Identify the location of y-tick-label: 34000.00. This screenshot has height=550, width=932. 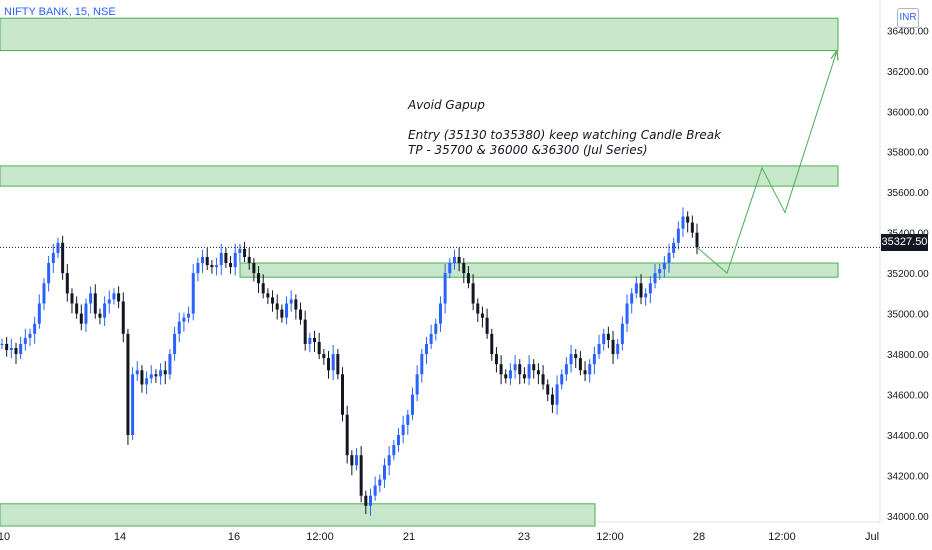
(908, 517).